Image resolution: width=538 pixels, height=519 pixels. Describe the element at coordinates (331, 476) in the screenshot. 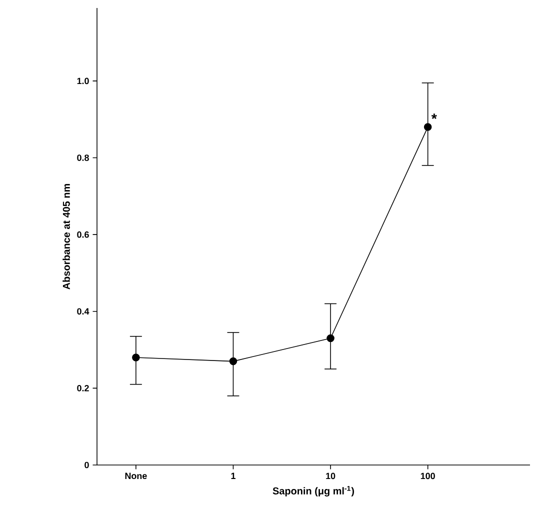

I see `x-tick-label: 10` at that location.